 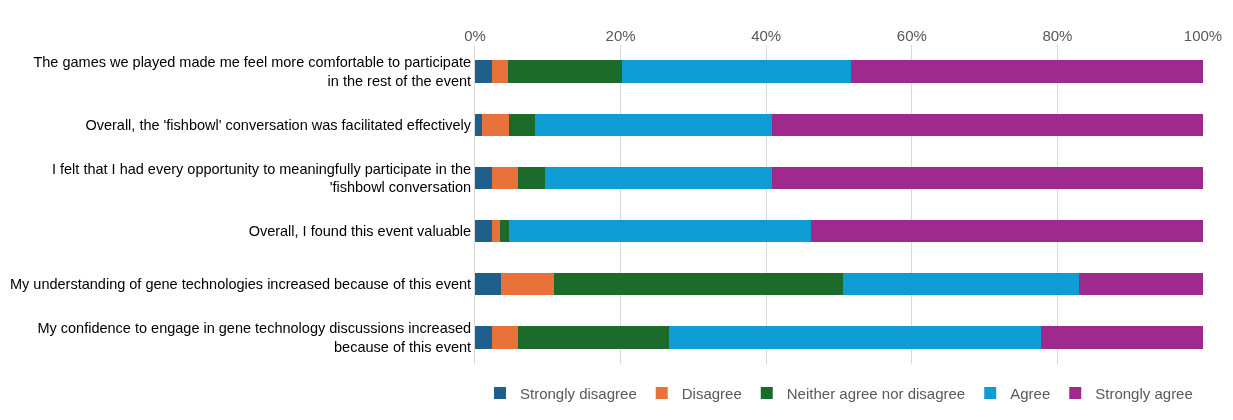 I want to click on x-tick-label: 20%, so click(x=620, y=35).